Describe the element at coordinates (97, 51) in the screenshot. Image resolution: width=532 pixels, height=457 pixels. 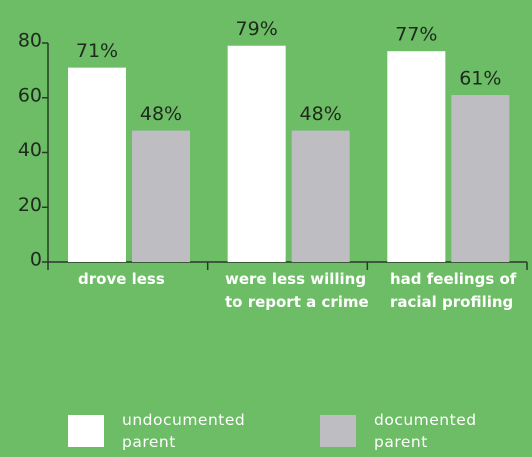
I see `value-label: 71%` at that location.